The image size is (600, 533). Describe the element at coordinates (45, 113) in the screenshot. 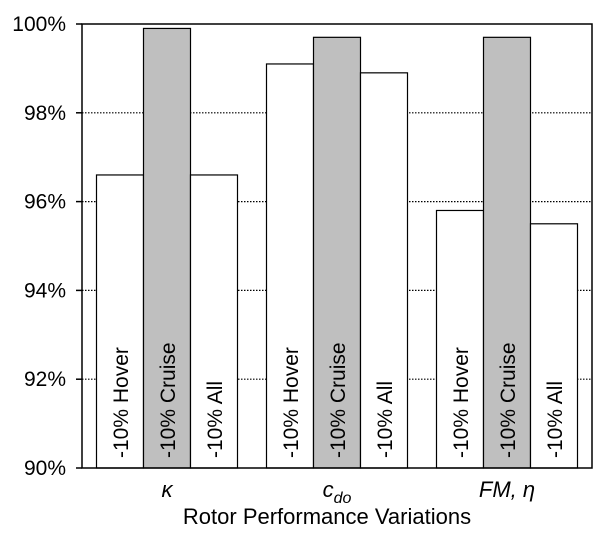

I see `y-tick-label: 98%` at that location.